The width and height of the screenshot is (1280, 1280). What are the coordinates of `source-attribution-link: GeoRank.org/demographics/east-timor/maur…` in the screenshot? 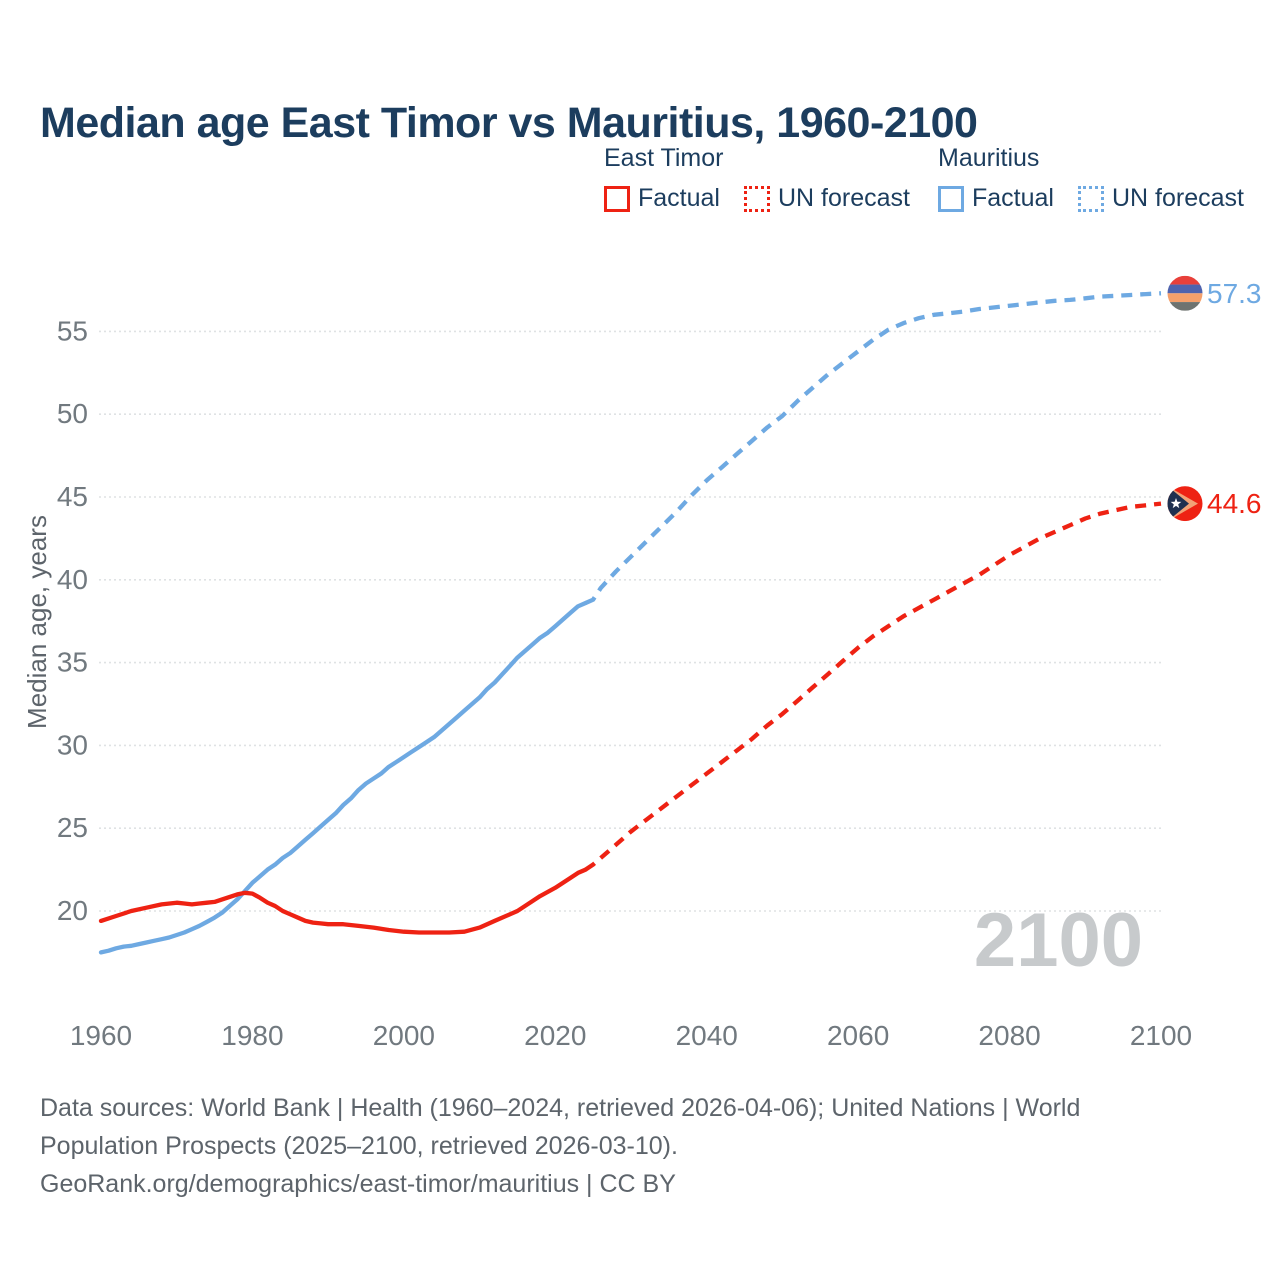 It's located at (358, 1184).